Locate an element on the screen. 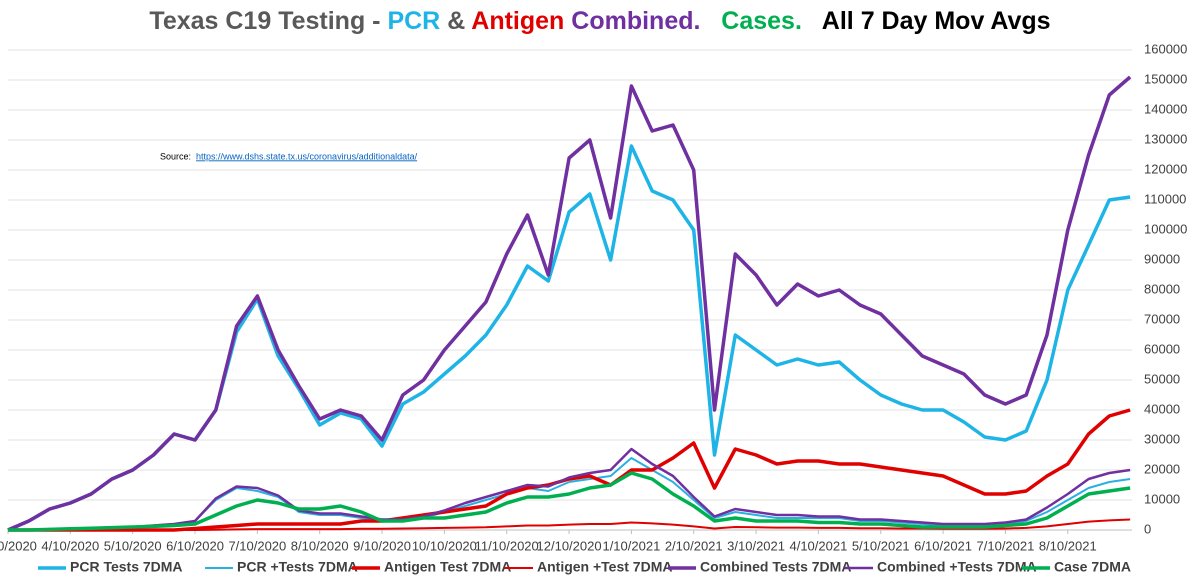 The image size is (1200, 583). x-tick-label: 5/10/2020 is located at coordinates (133, 545).